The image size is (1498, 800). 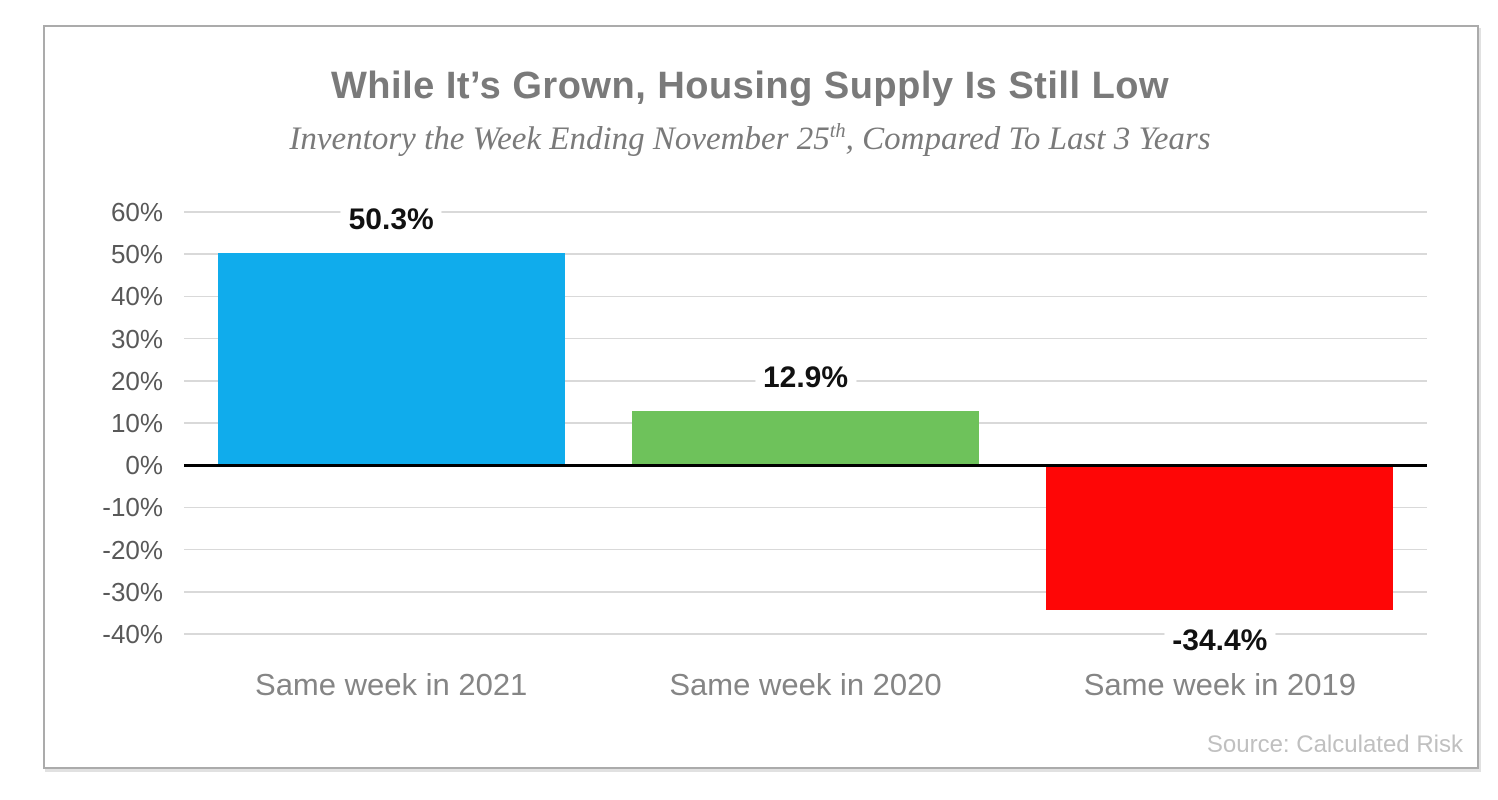 I want to click on bar-value-label: 12.9%, so click(x=805, y=377).